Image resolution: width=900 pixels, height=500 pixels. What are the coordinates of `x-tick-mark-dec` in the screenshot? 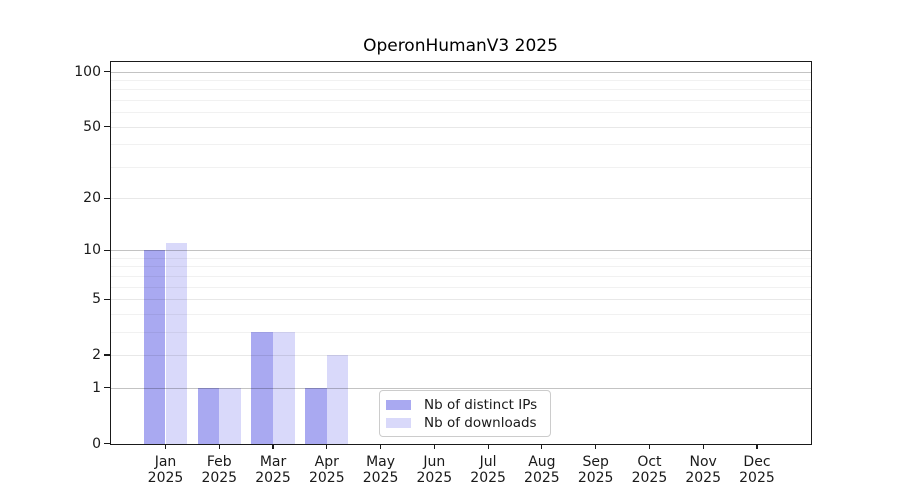 It's located at (757, 446).